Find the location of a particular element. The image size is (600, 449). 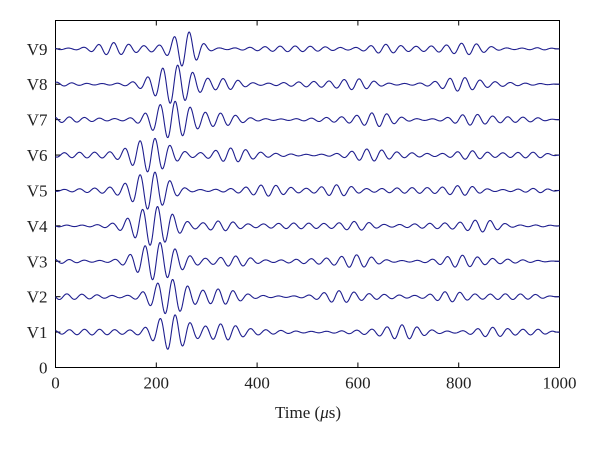

trace-v2 is located at coordinates (307, 296).